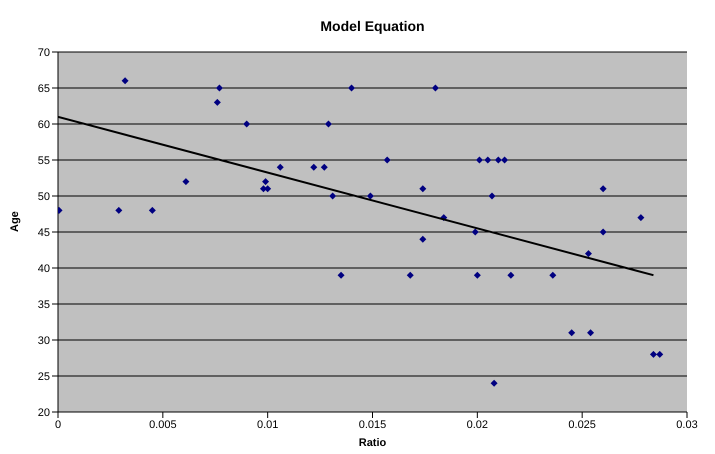 The image size is (715, 454). I want to click on y-tick-label: 60, so click(44, 124).